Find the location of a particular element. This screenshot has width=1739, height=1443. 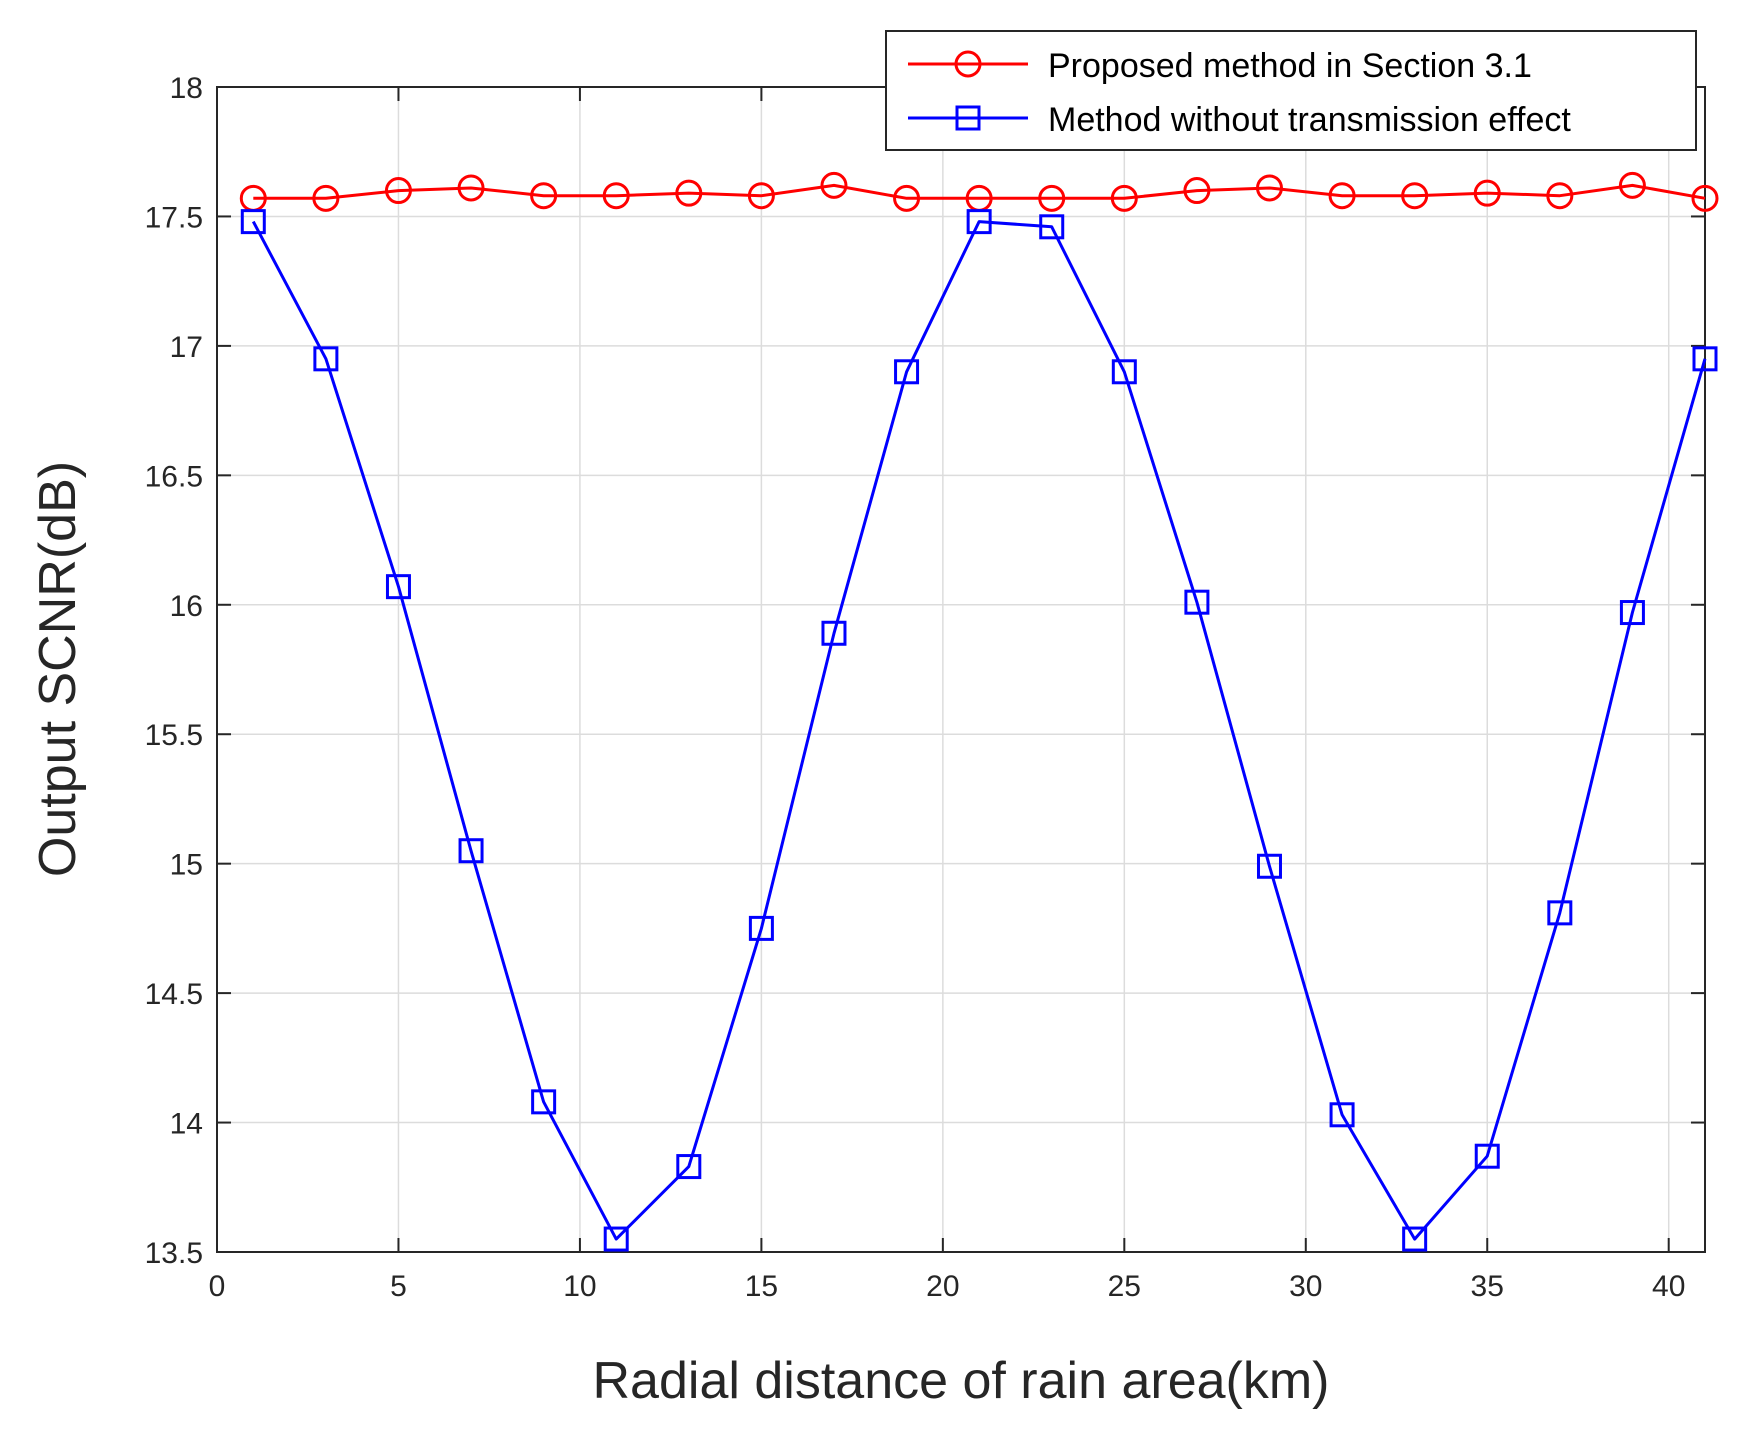

series-line is located at coordinates (979, 191).